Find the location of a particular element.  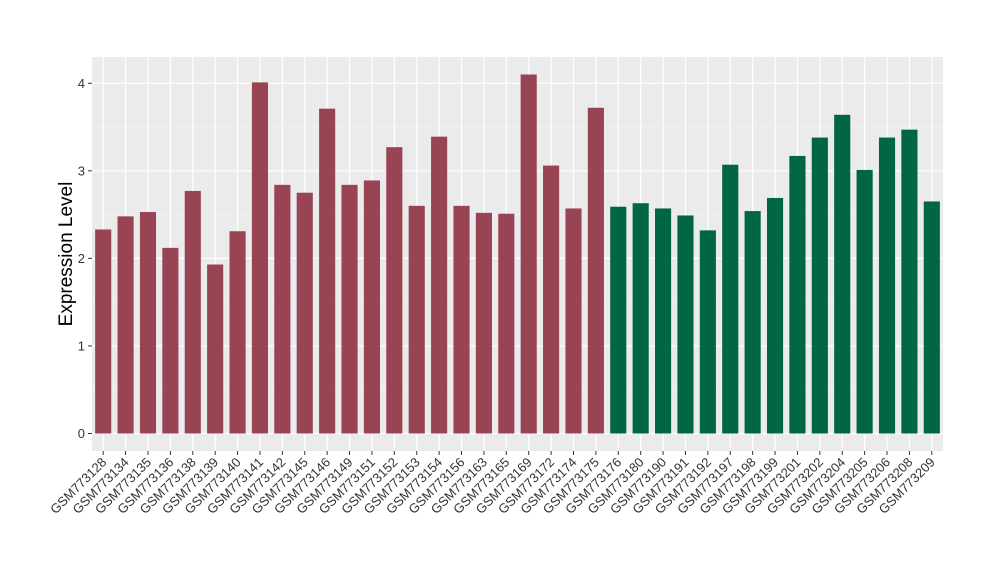

bar-GSM773145 is located at coordinates (304, 313).